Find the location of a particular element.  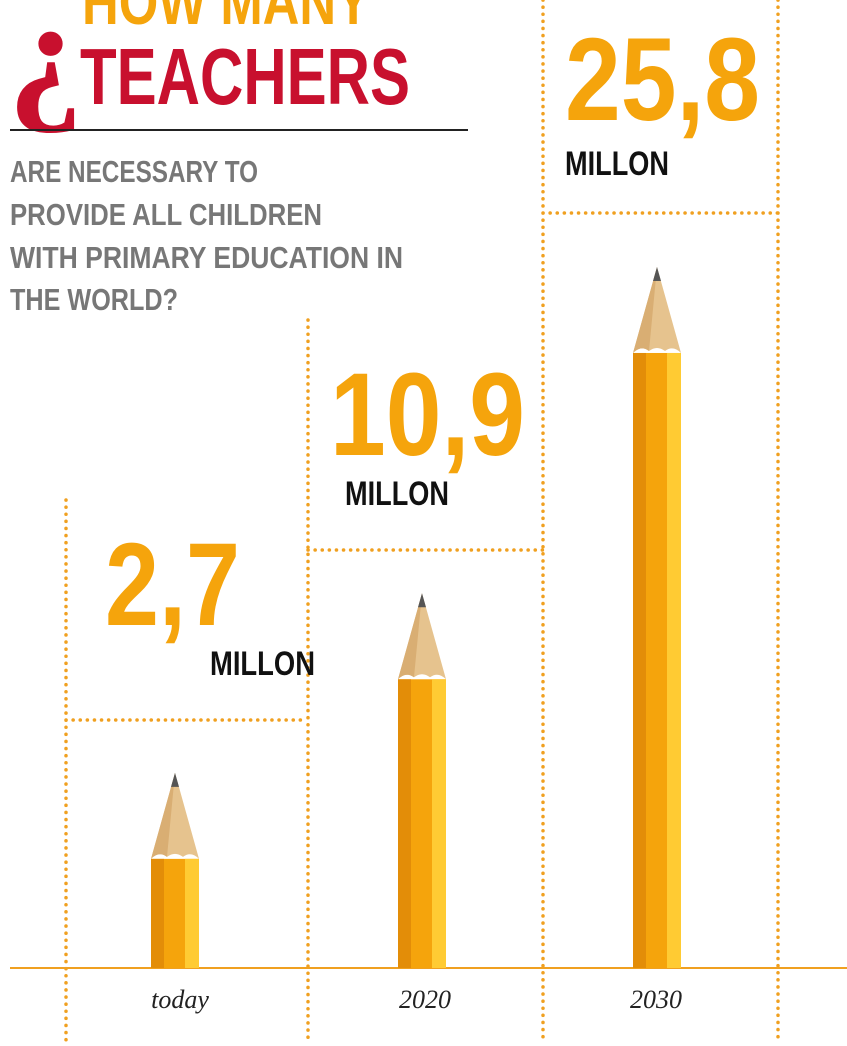

subtitle-line: WITH PRIMARY EDUCATION IN is located at coordinates (206, 257).